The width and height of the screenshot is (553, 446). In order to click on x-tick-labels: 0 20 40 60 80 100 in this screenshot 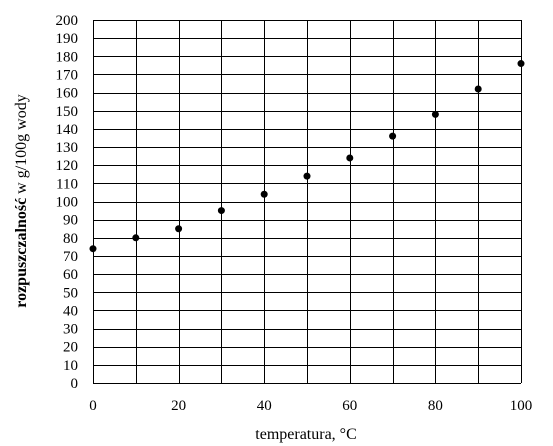, I will do `click(310, 406)`.